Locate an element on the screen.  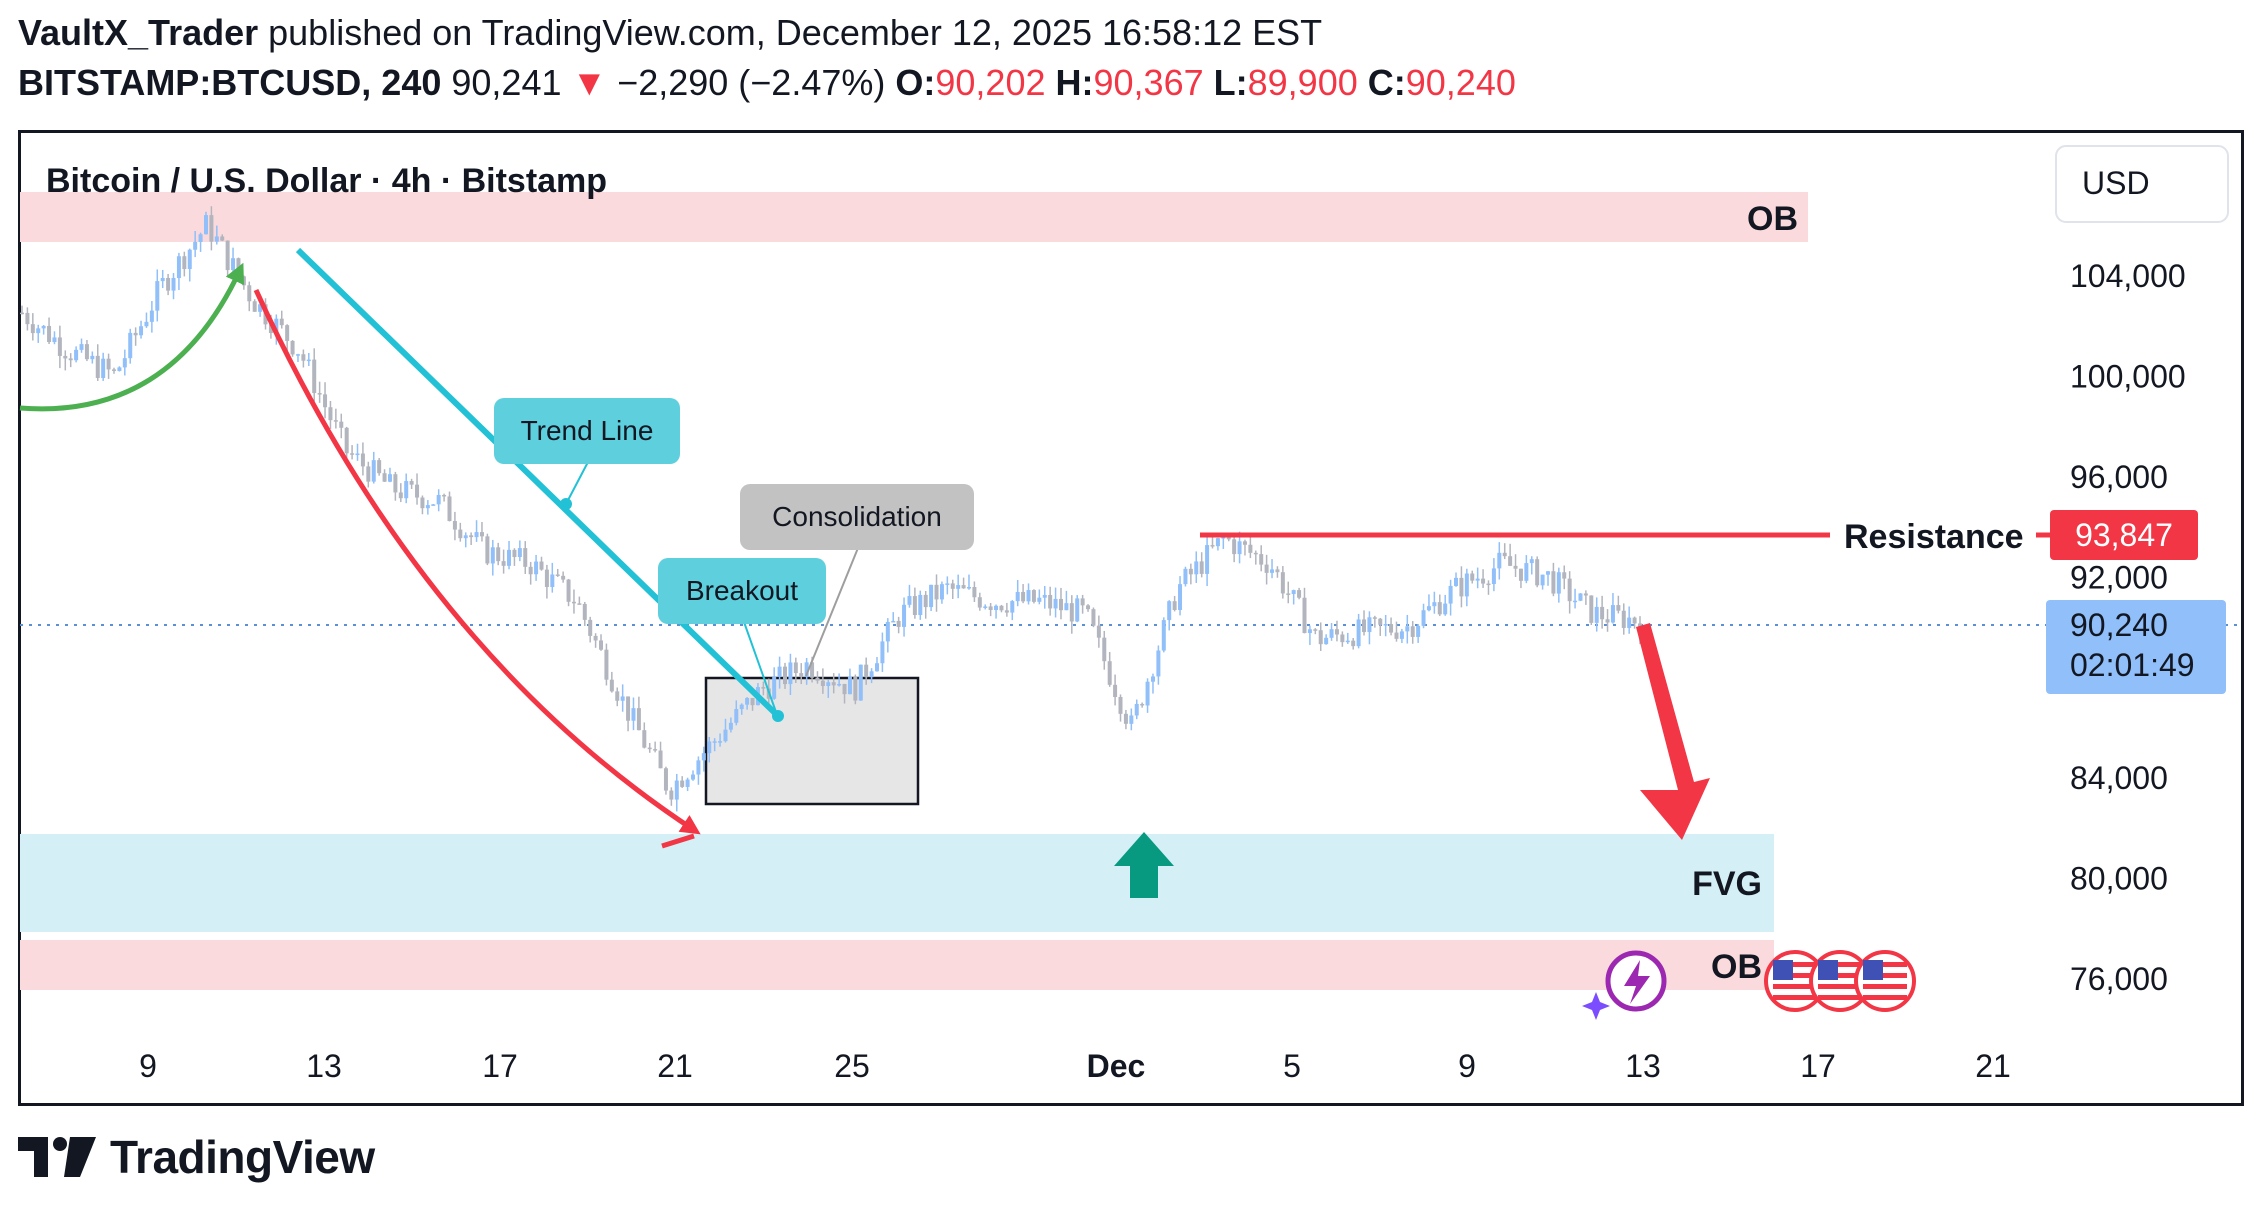
trend-line-callout: Trend Line is located at coordinates (587, 431).